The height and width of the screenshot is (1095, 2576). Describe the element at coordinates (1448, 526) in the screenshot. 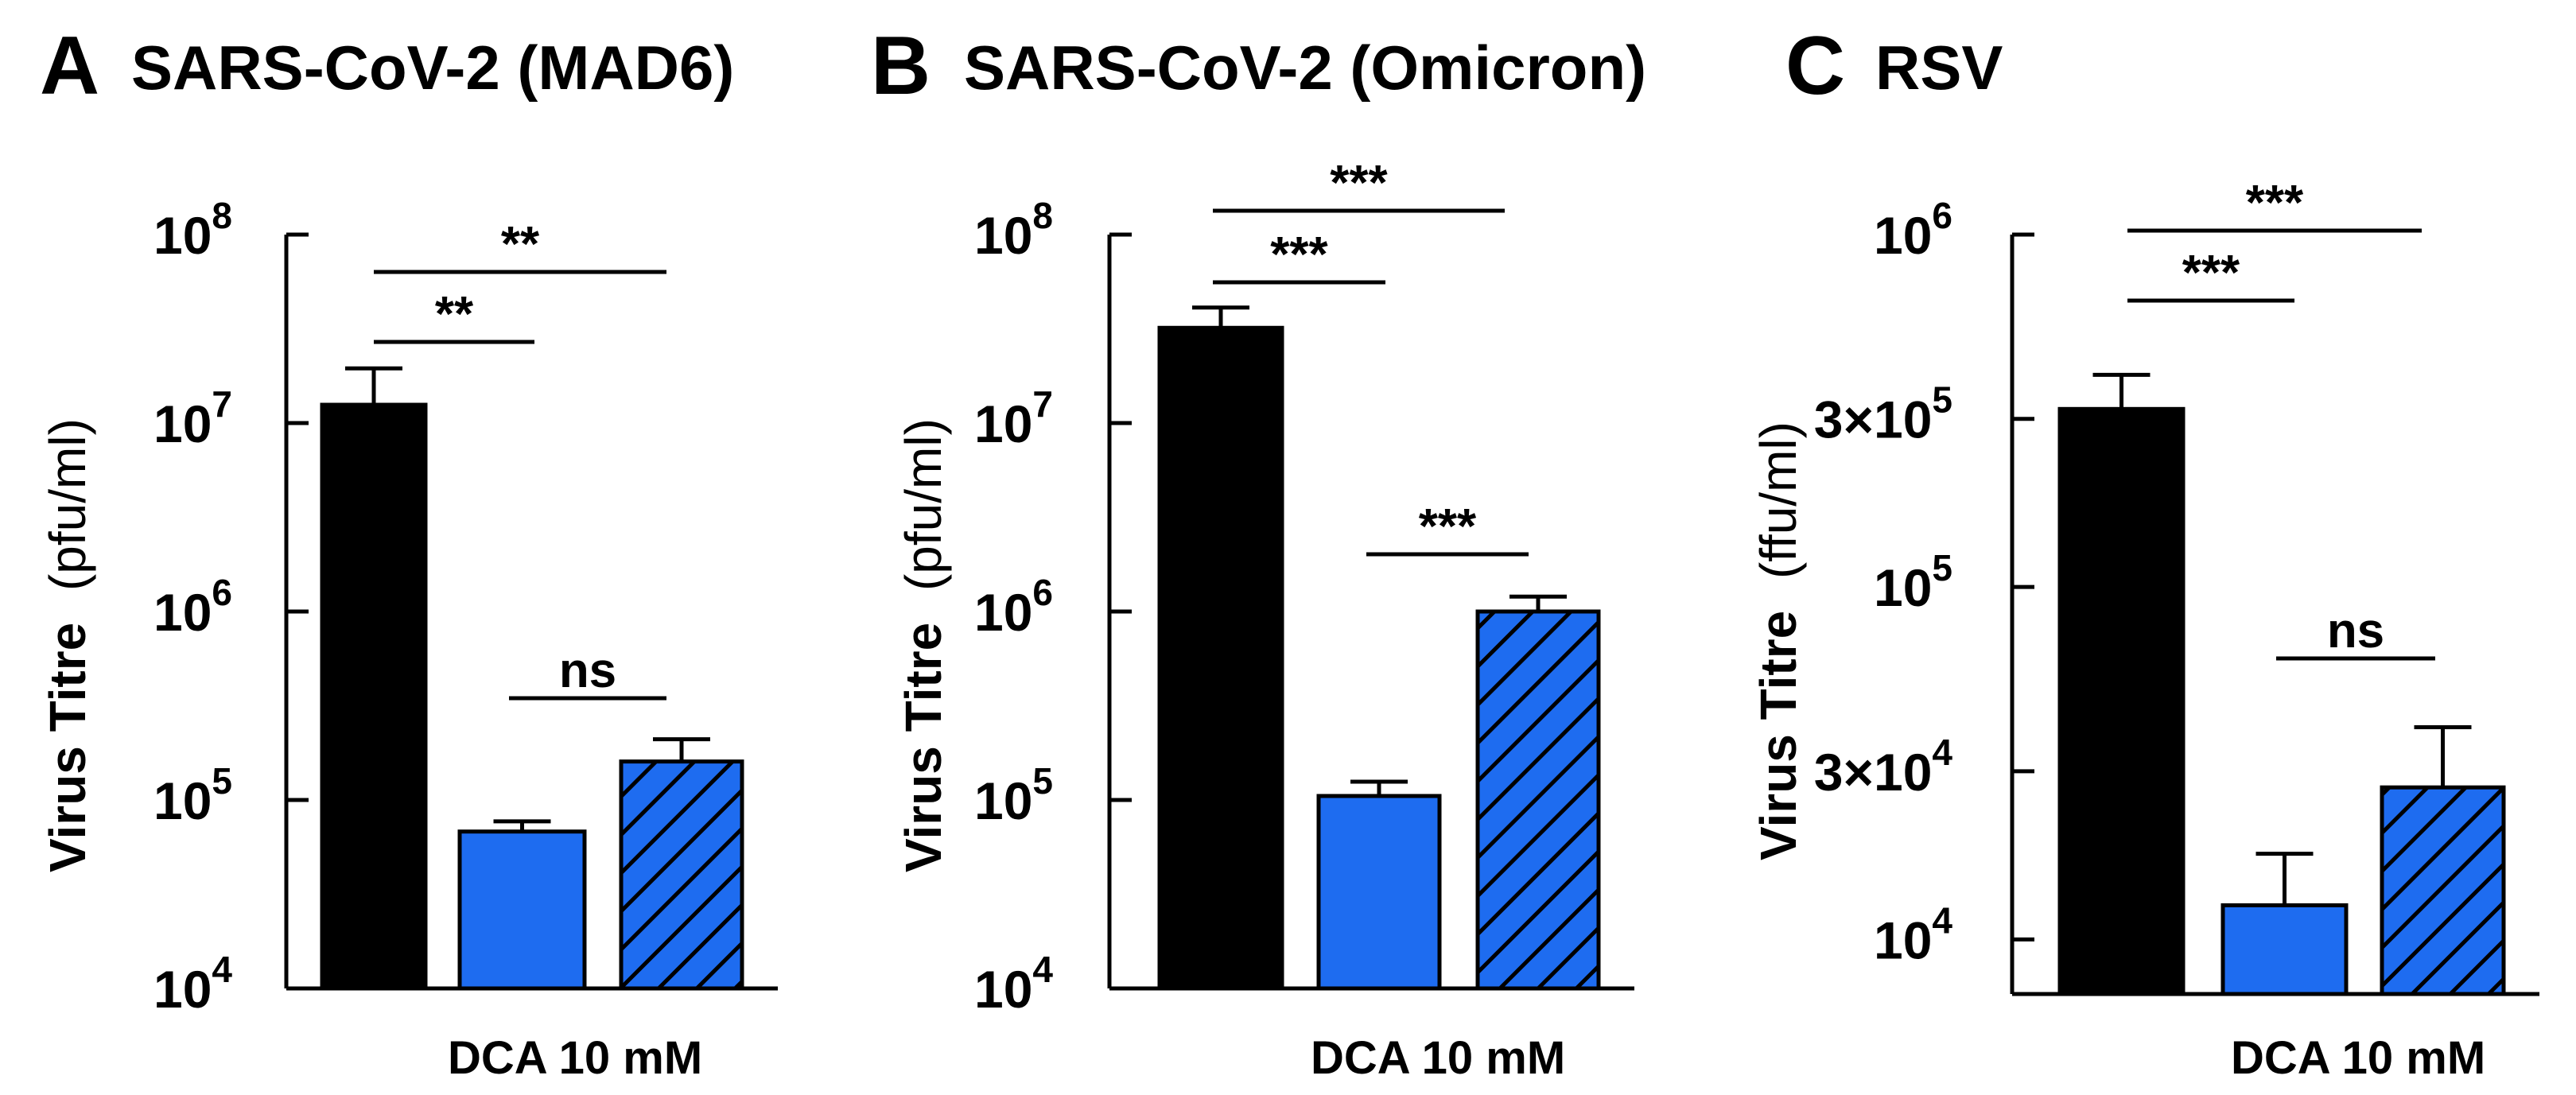

I see `panel-b-sig-label-3: ***` at that location.